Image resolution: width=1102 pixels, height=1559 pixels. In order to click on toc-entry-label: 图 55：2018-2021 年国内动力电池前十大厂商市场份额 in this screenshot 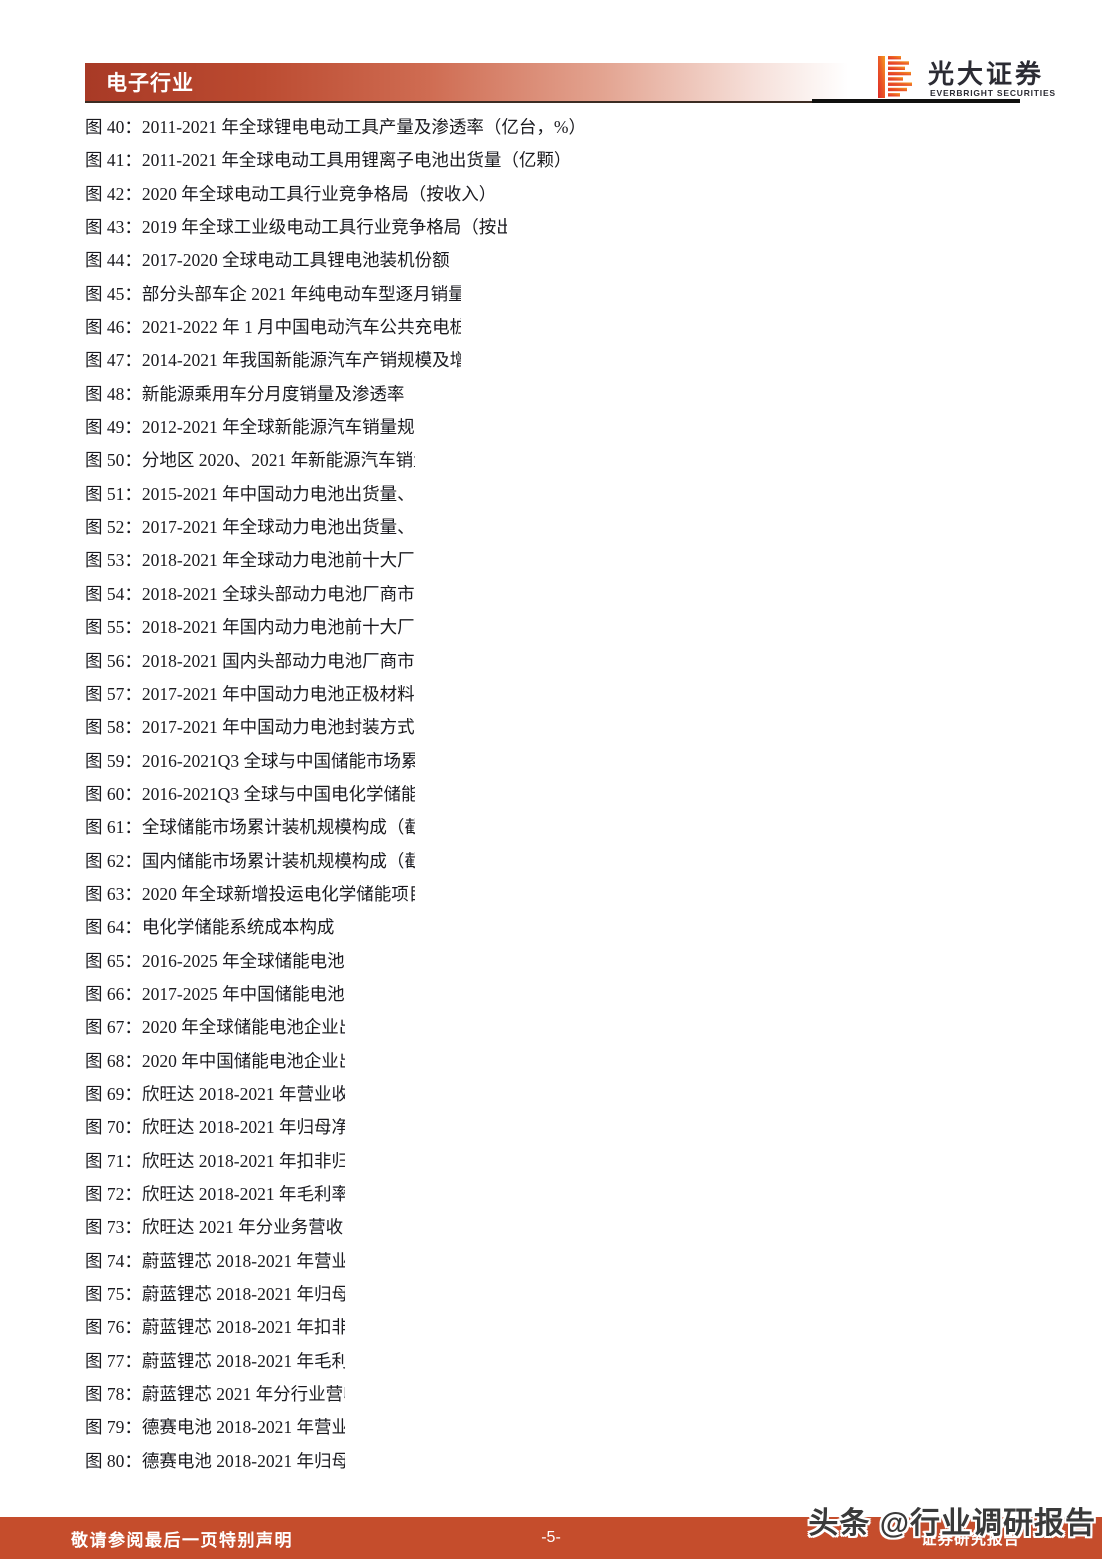, I will do `click(294, 627)`.